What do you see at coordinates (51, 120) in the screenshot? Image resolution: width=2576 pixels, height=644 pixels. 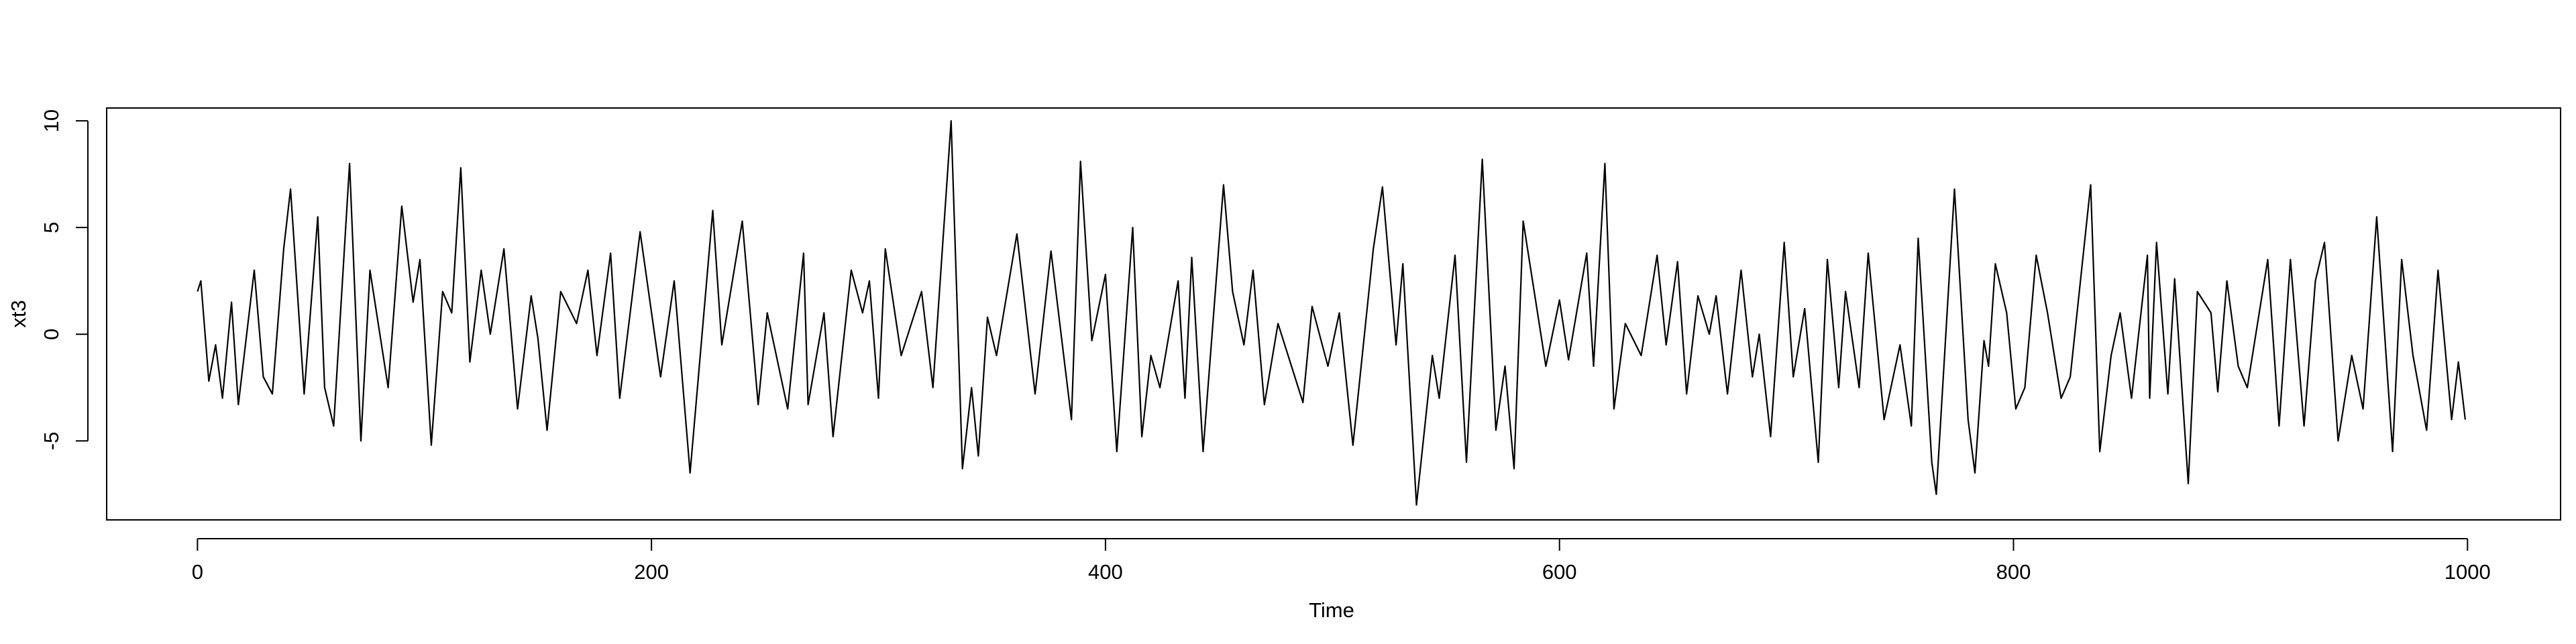 I see `y-tick-label: 10` at bounding box center [51, 120].